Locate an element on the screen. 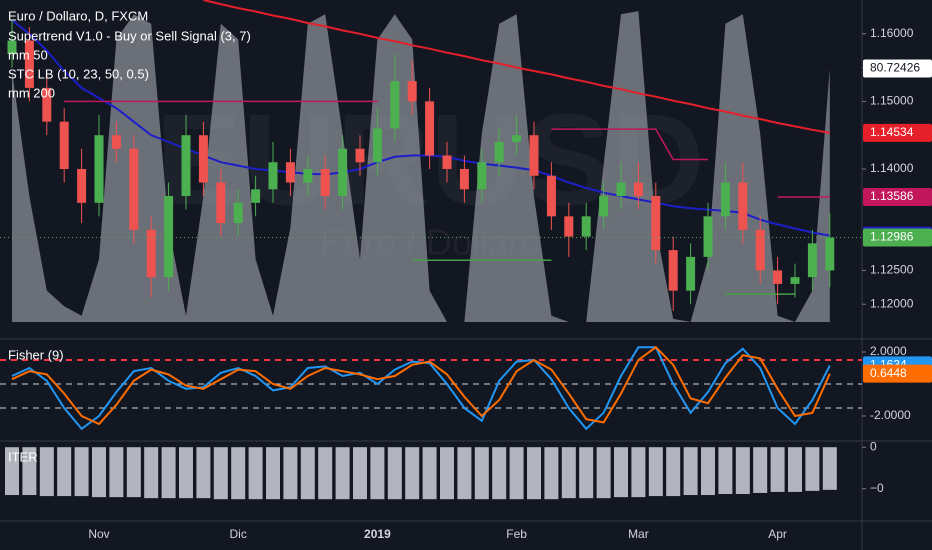  pane-title: ITER is located at coordinates (23, 456).